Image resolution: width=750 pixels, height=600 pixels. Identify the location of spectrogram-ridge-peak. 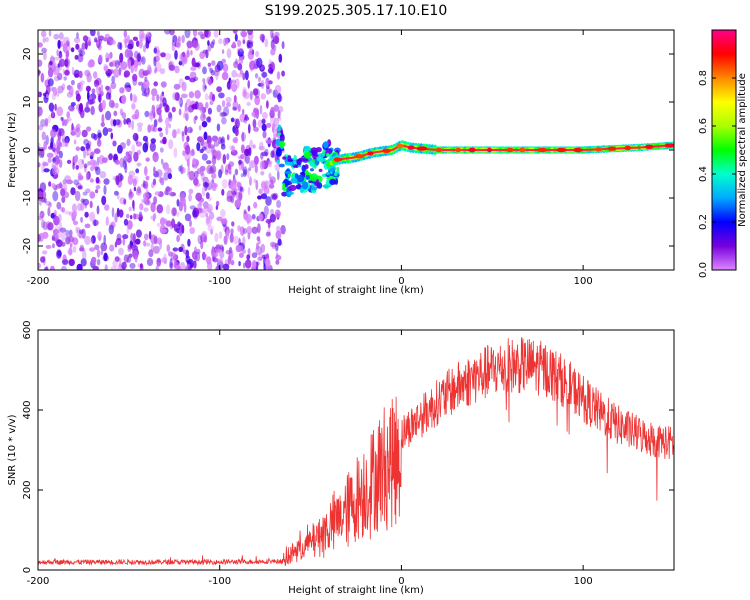
(522, 150).